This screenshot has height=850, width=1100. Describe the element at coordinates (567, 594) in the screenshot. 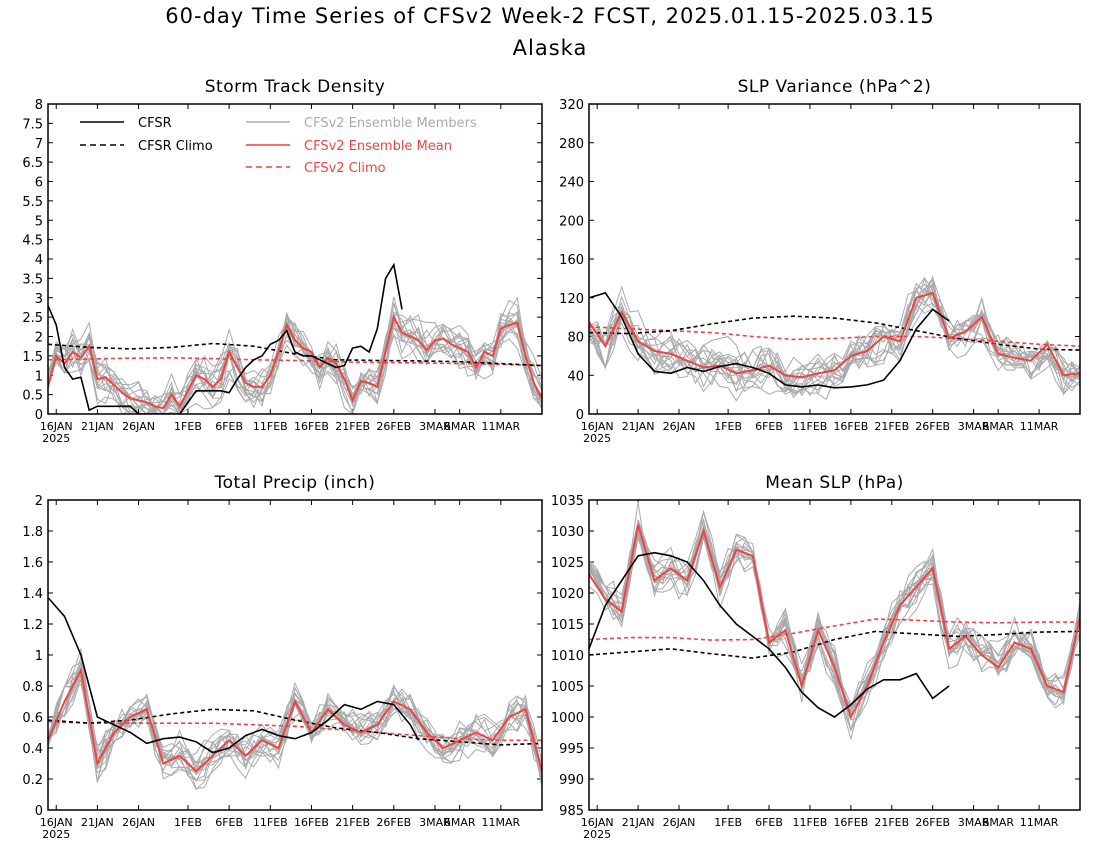

I see `y-tick-label: 1020` at that location.